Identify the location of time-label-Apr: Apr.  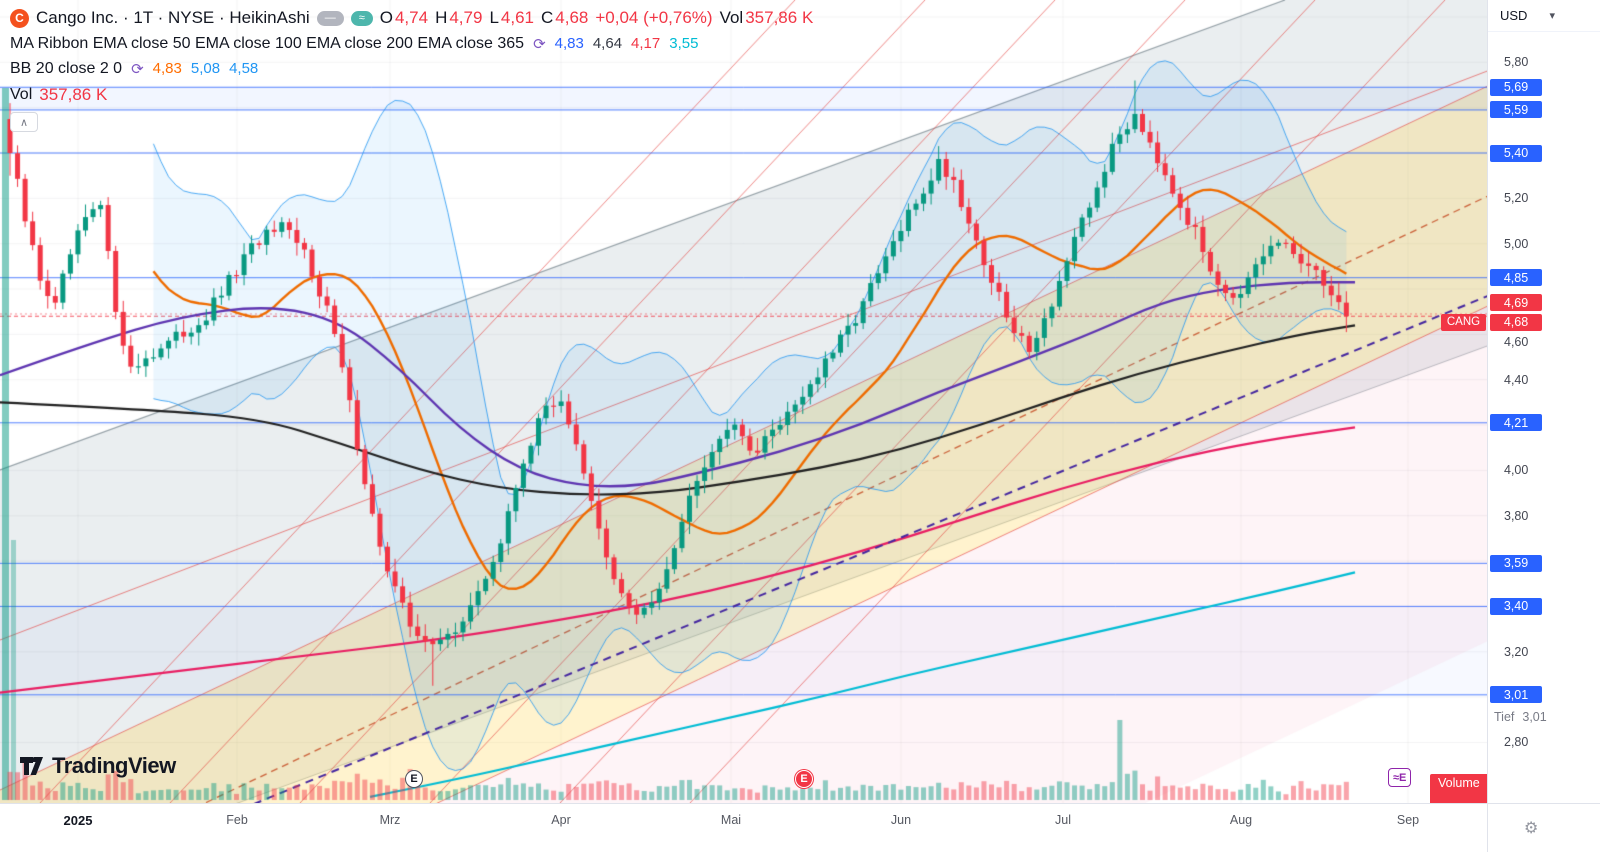
(561, 820).